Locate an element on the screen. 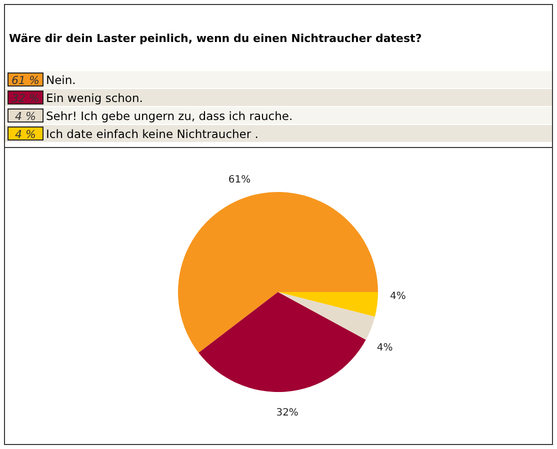 This screenshot has width=557, height=449. text: 61 % is located at coordinates (26, 80).